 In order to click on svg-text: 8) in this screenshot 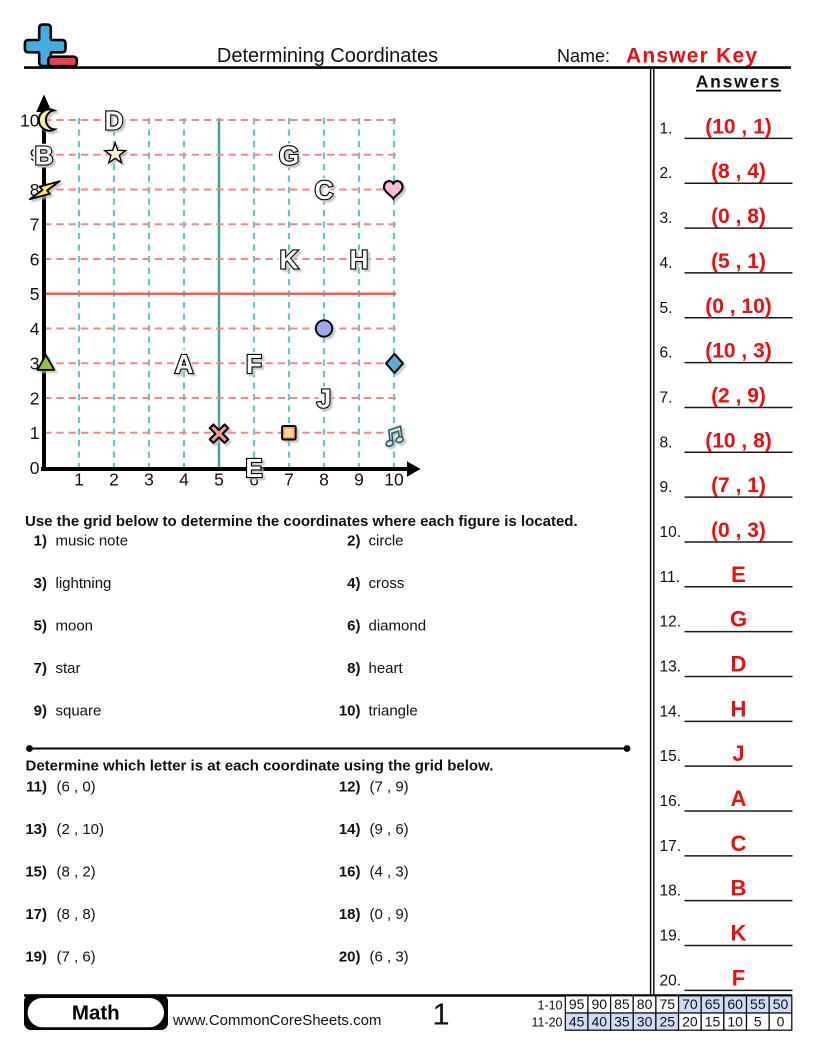, I will do `click(353, 668)`.